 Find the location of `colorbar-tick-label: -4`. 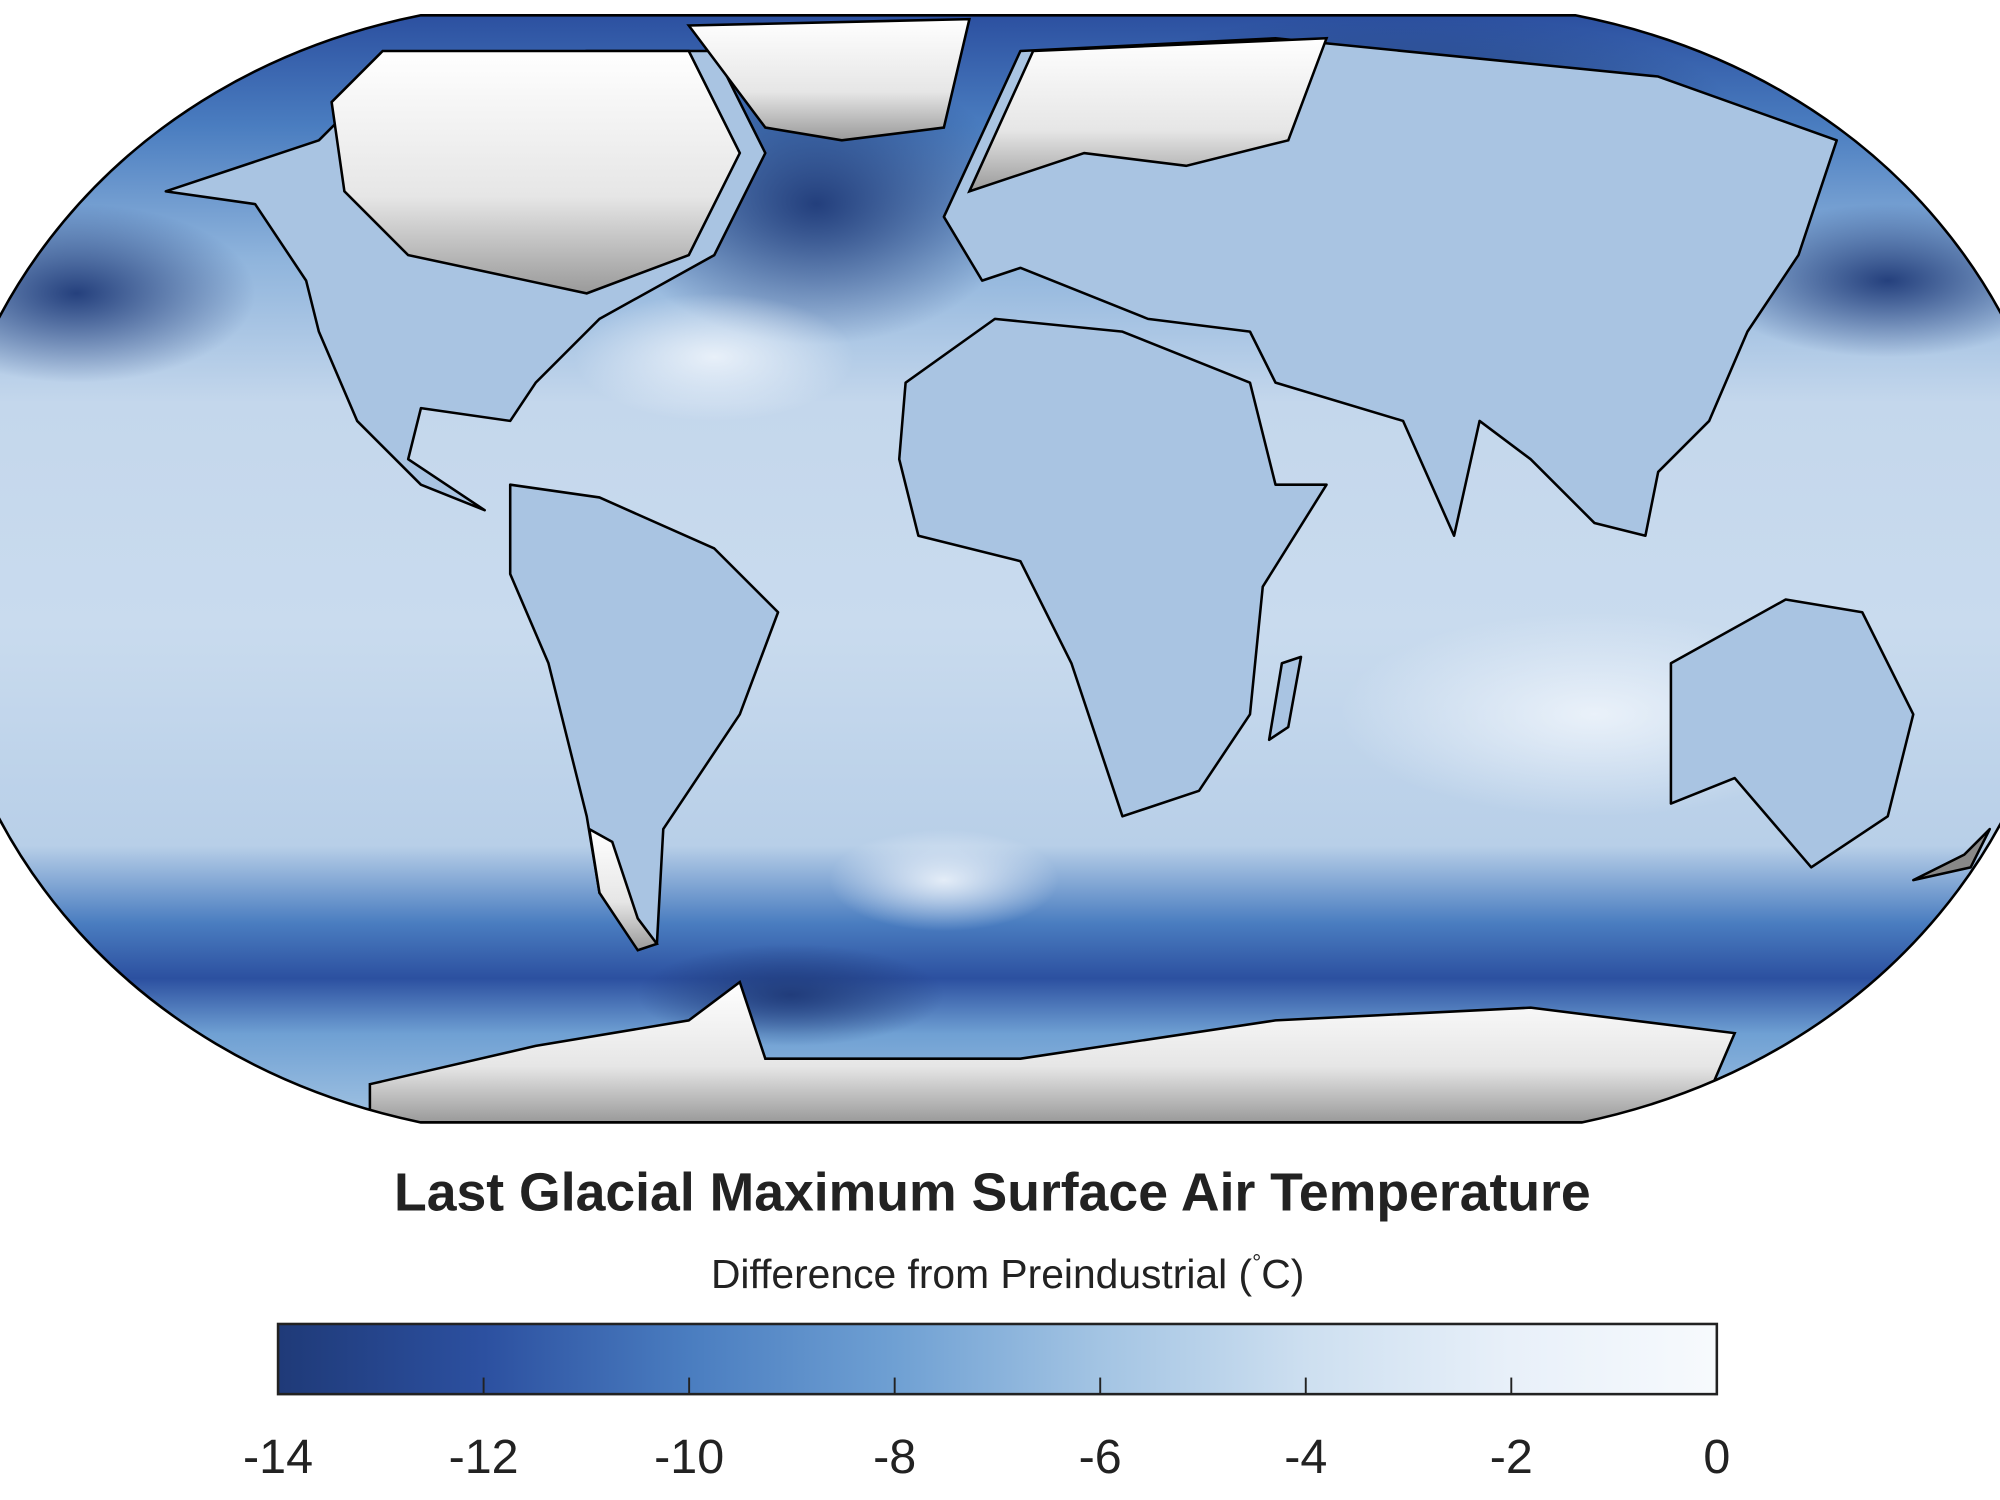

colorbar-tick-label: -4 is located at coordinates (1305, 1457).